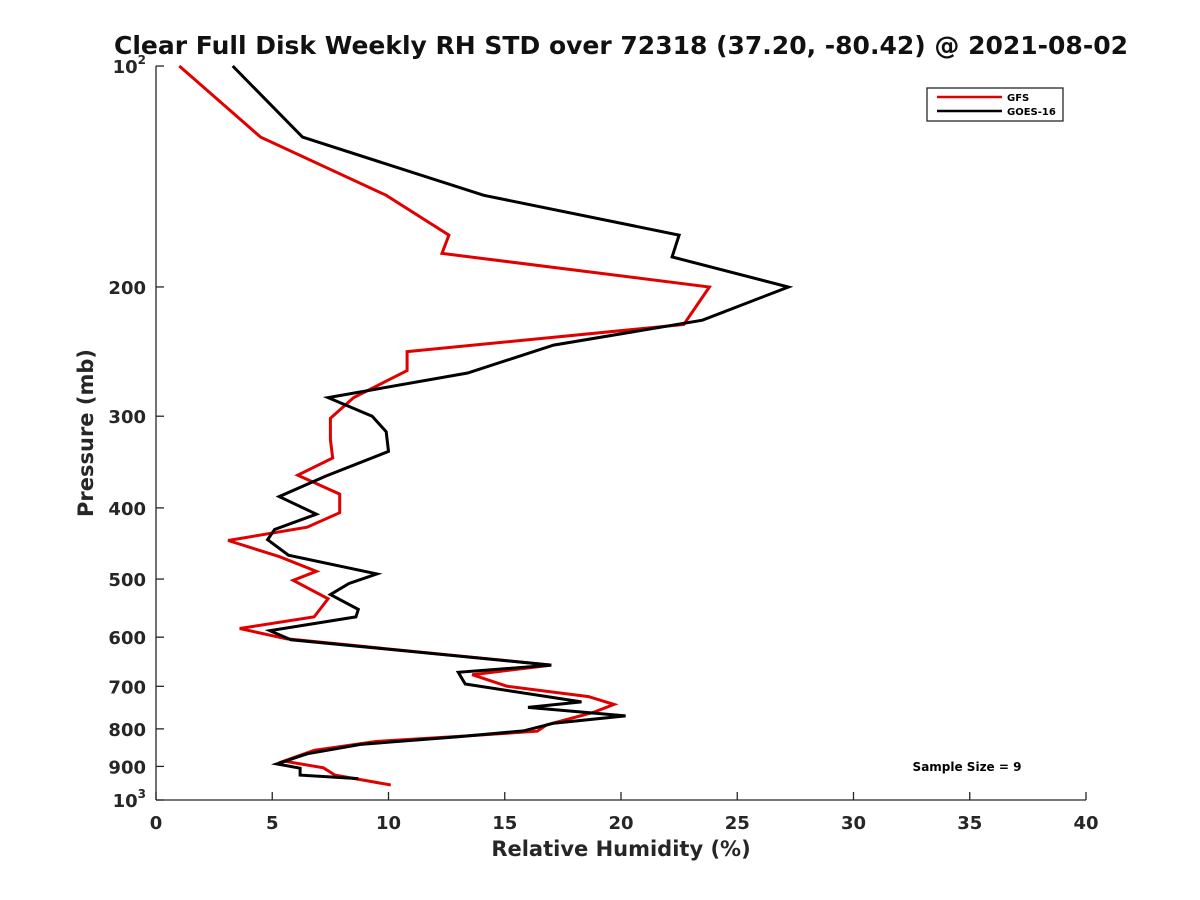  I want to click on legend-box, so click(995, 104).